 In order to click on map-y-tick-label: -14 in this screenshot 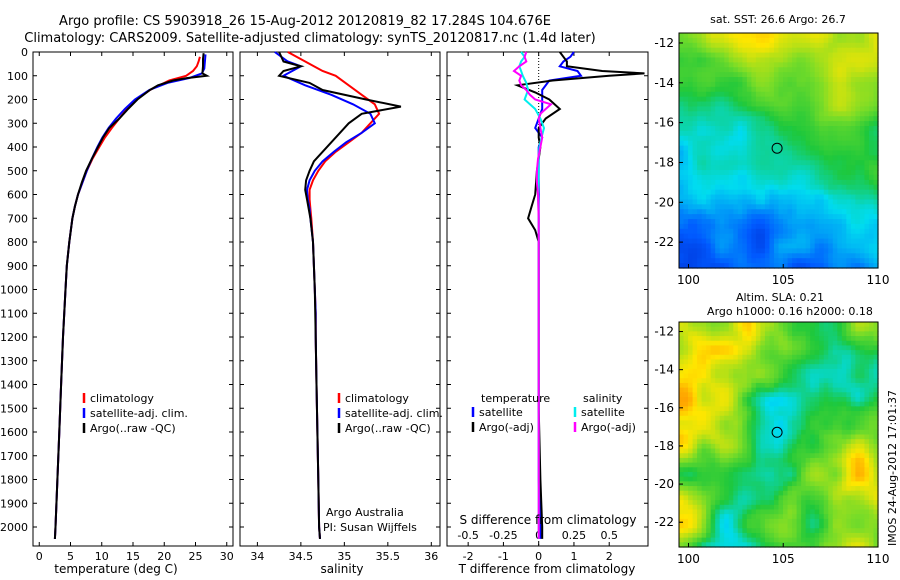, I will do `click(664, 370)`.